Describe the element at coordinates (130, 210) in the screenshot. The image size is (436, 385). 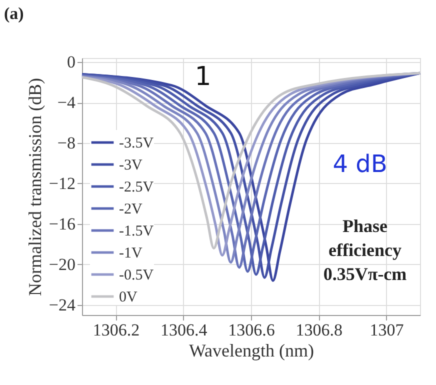
I see `legend-label: -2V` at that location.